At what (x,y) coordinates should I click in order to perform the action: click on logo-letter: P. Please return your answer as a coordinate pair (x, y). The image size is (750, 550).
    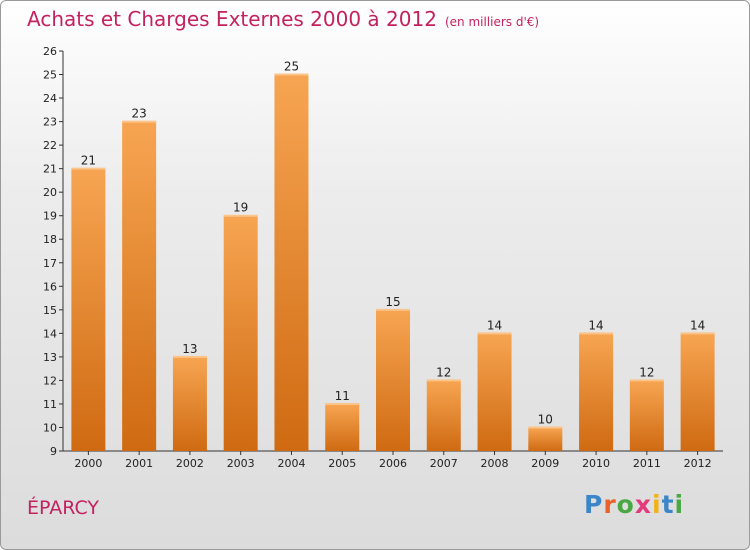
    Looking at the image, I should click on (594, 504).